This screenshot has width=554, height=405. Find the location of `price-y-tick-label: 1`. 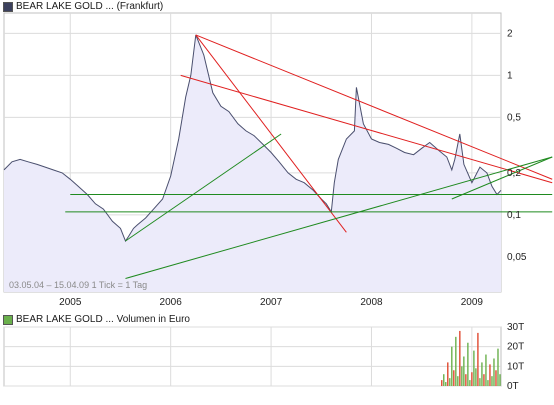

price-y-tick-label: 1 is located at coordinates (510, 75).